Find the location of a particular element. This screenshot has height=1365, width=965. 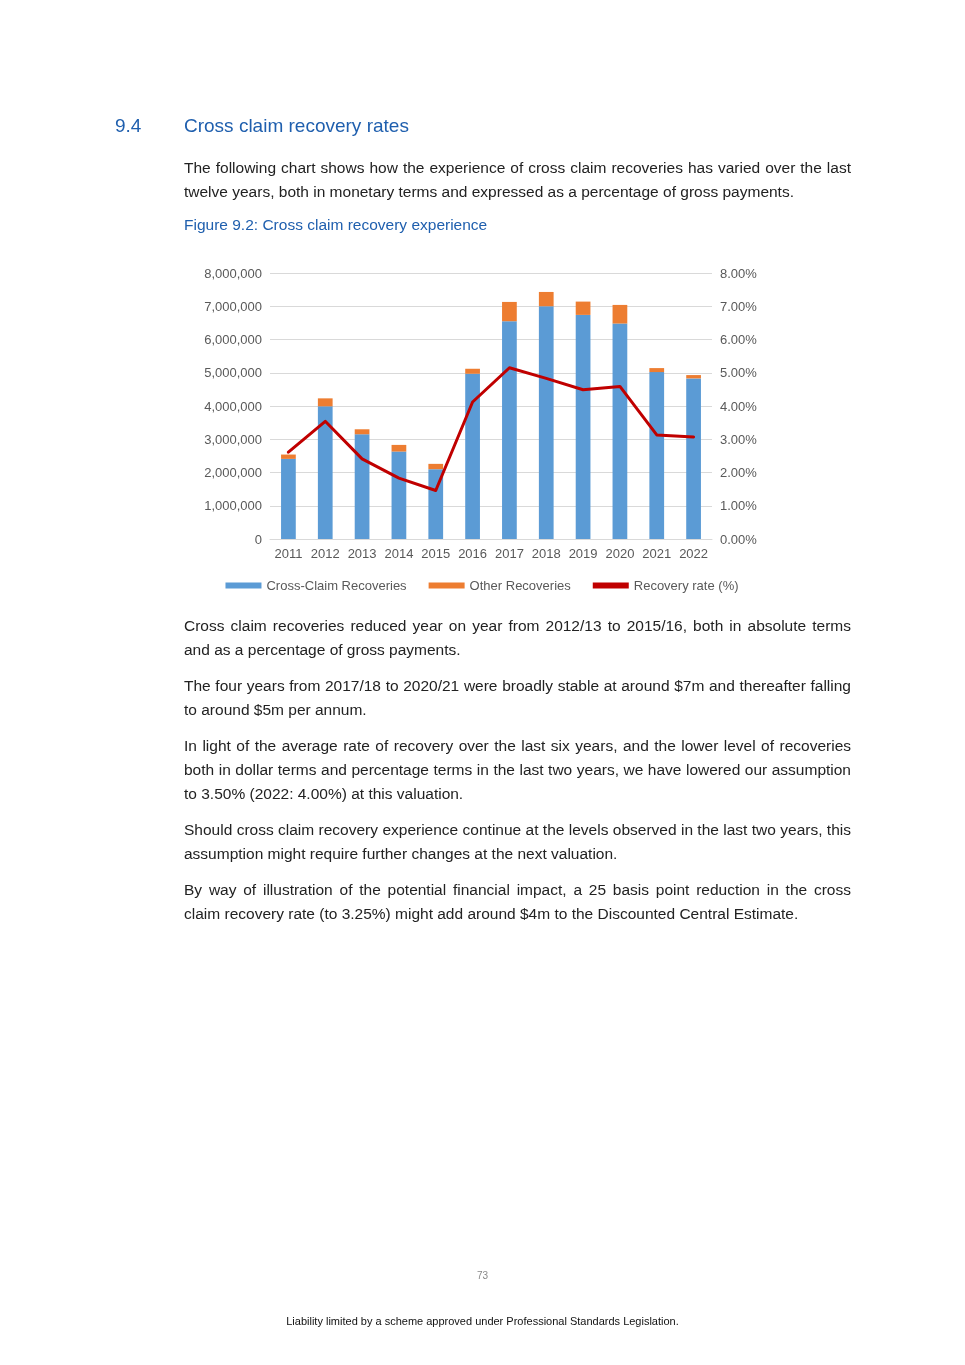

y-tick-label: 2,000,000 is located at coordinates (233, 472).